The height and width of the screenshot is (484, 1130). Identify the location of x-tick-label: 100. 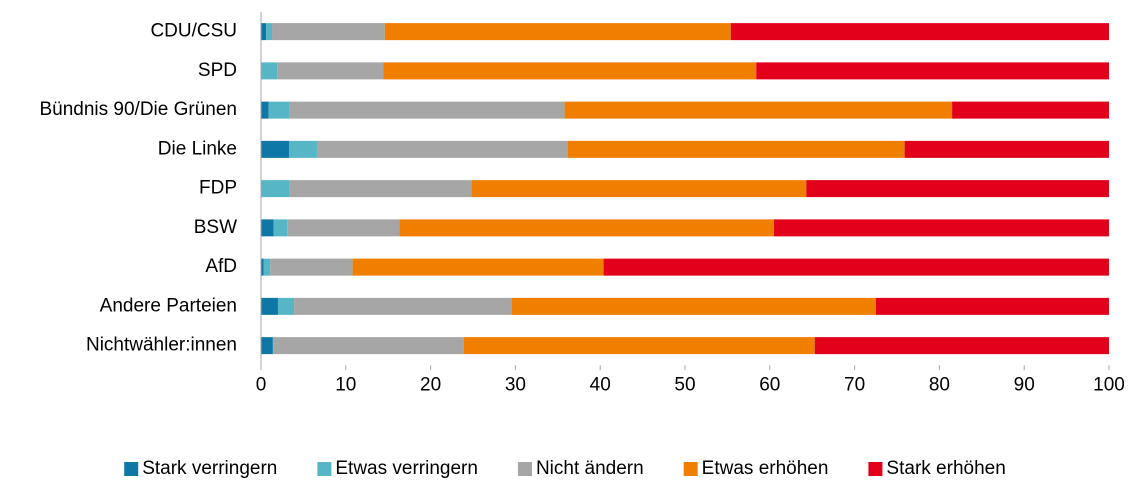
(1109, 384).